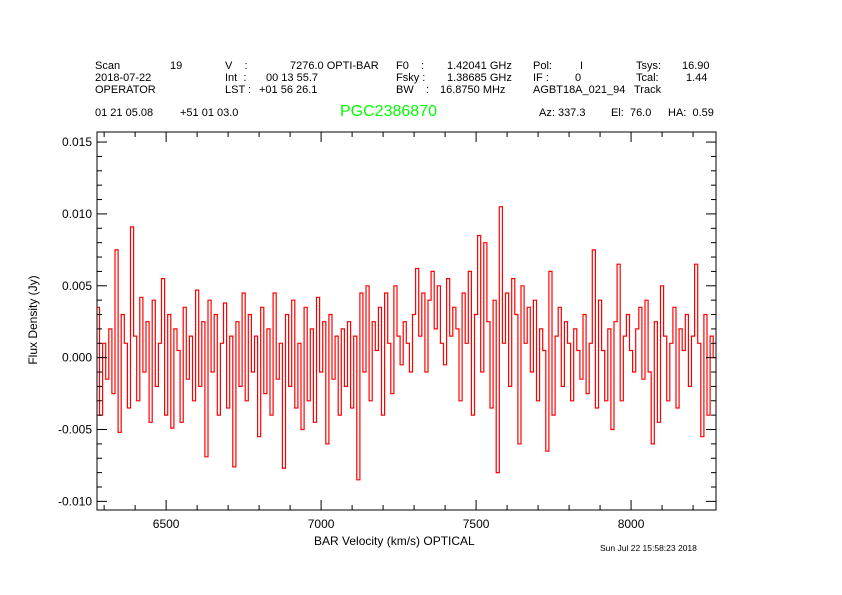  Describe the element at coordinates (697, 78) in the screenshot. I see `tcal-value: 1.44` at that location.